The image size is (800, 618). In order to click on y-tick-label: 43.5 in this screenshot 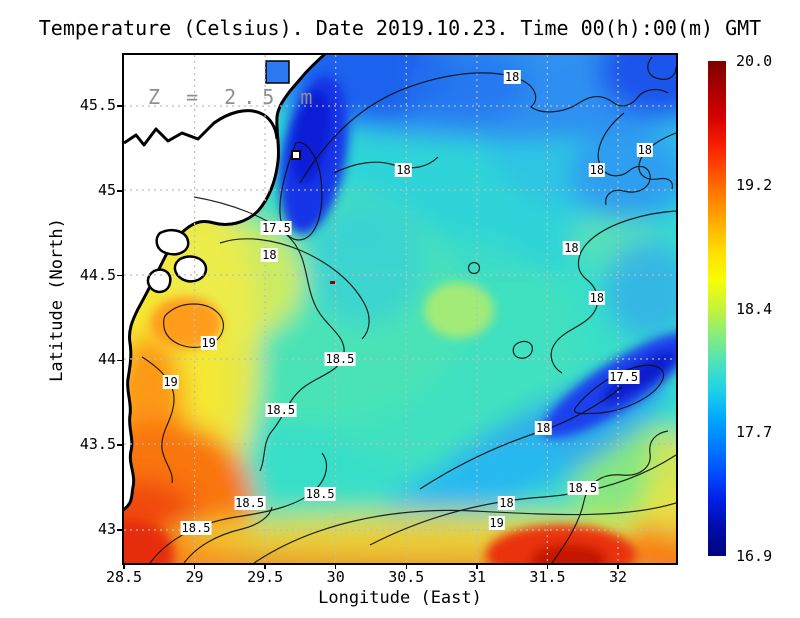, I will do `click(97, 444)`.